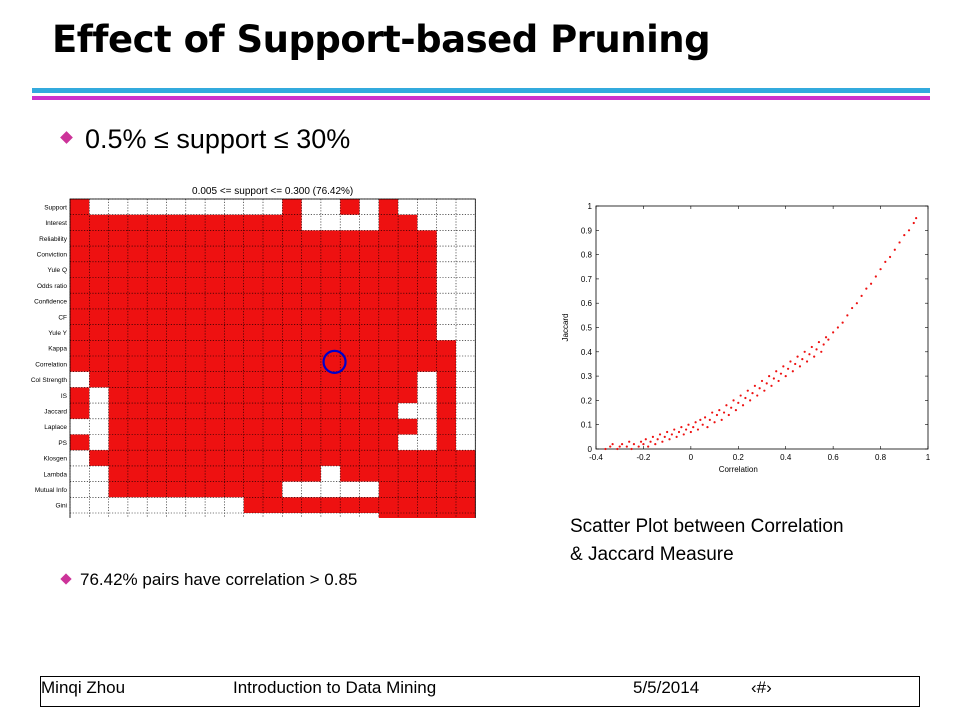 Image resolution: width=960 pixels, height=720 pixels. What do you see at coordinates (56, 459) in the screenshot?
I see `heatmap-row-label: Klosgen` at bounding box center [56, 459].